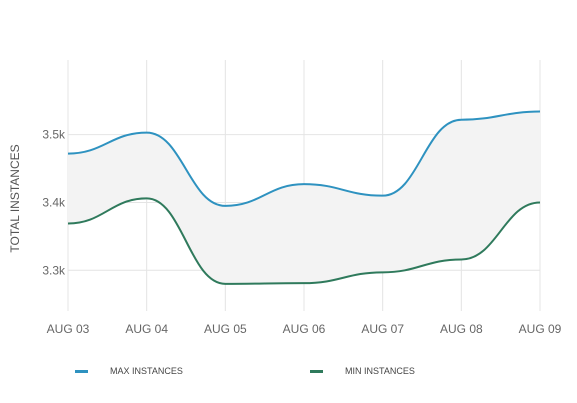 This screenshot has height=403, width=577. I want to click on x-tick-label: AUG 07, so click(382, 329).